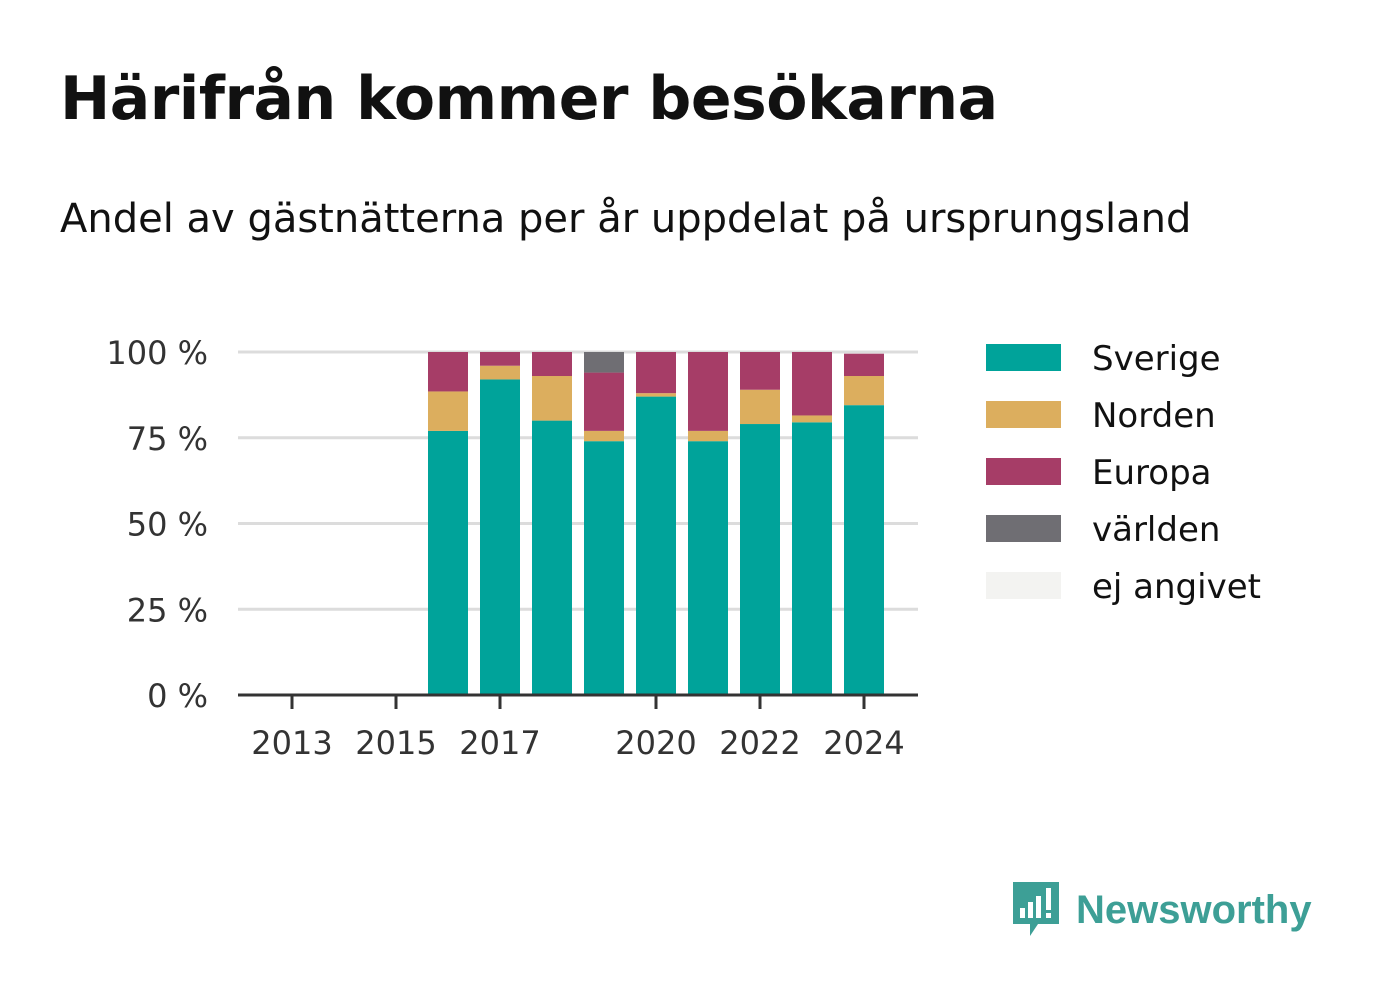  I want to click on x-tick-label: 2017, so click(499, 743).